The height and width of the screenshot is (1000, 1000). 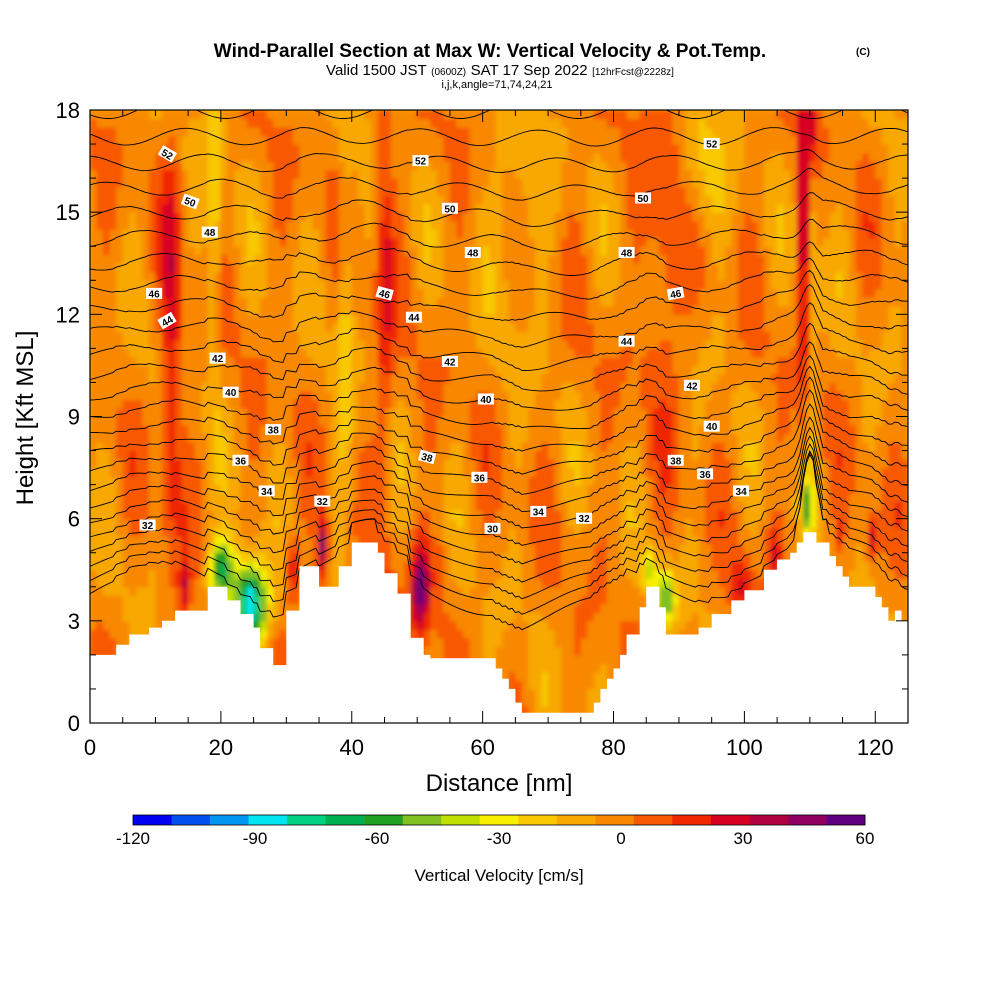 What do you see at coordinates (633, 72) in the screenshot?
I see `subtitle-fcst: [12hrFcst@2228z]` at bounding box center [633, 72].